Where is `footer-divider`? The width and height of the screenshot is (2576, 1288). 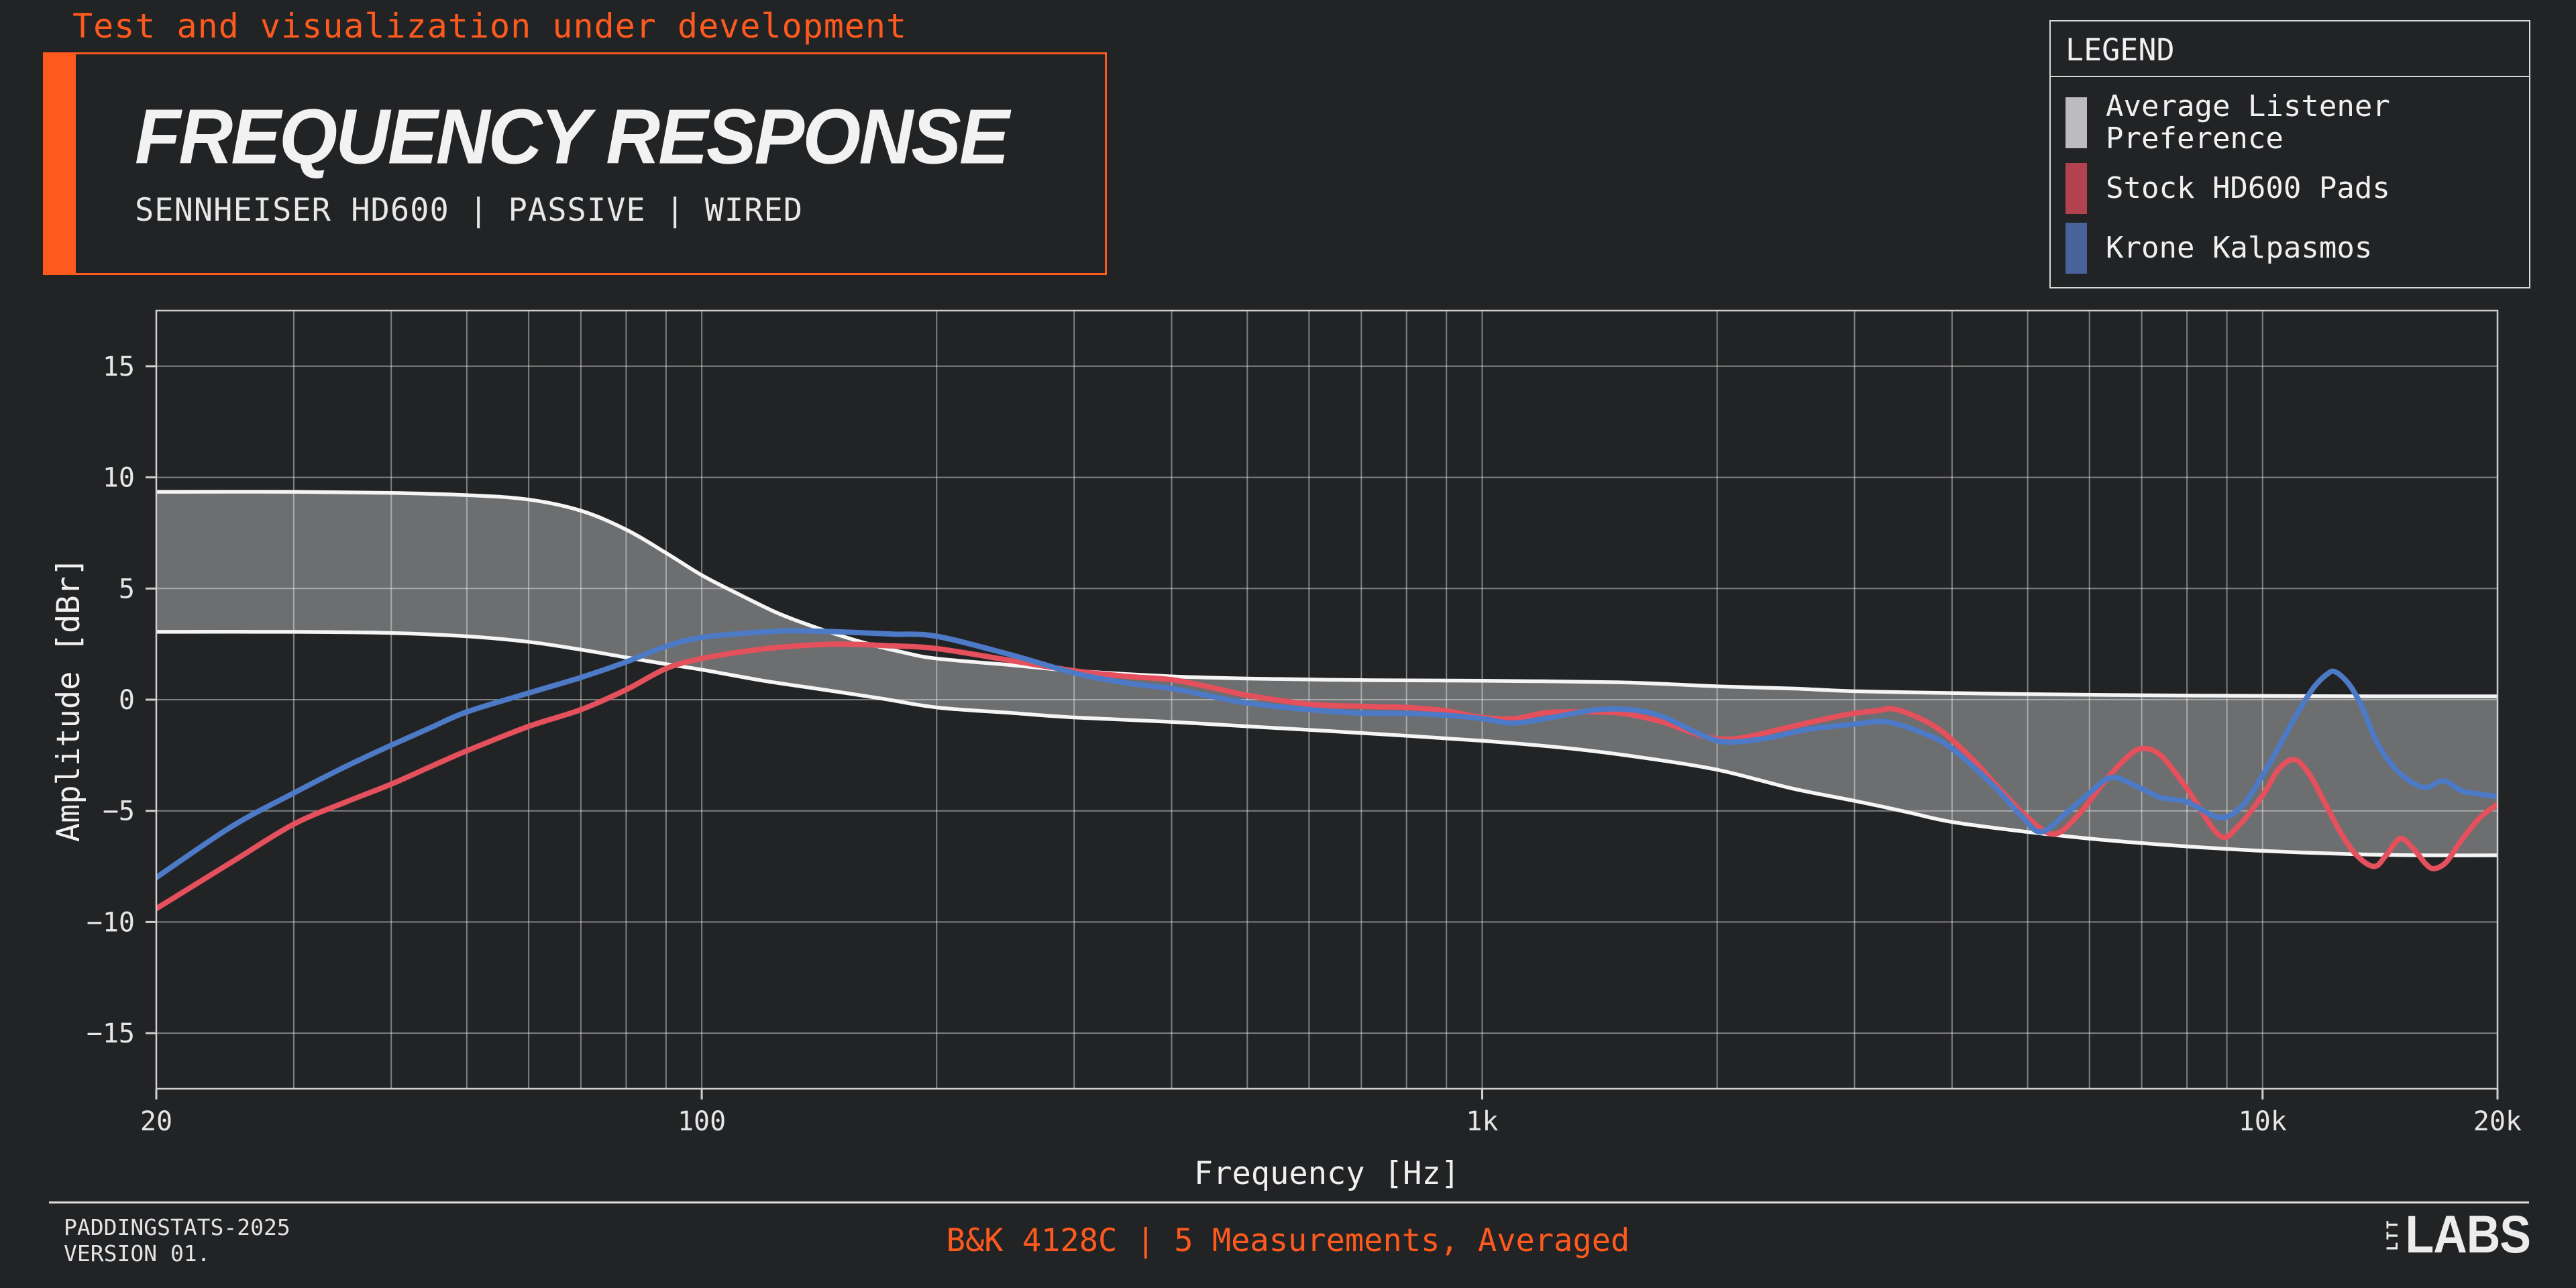
footer-divider is located at coordinates (1289, 1202).